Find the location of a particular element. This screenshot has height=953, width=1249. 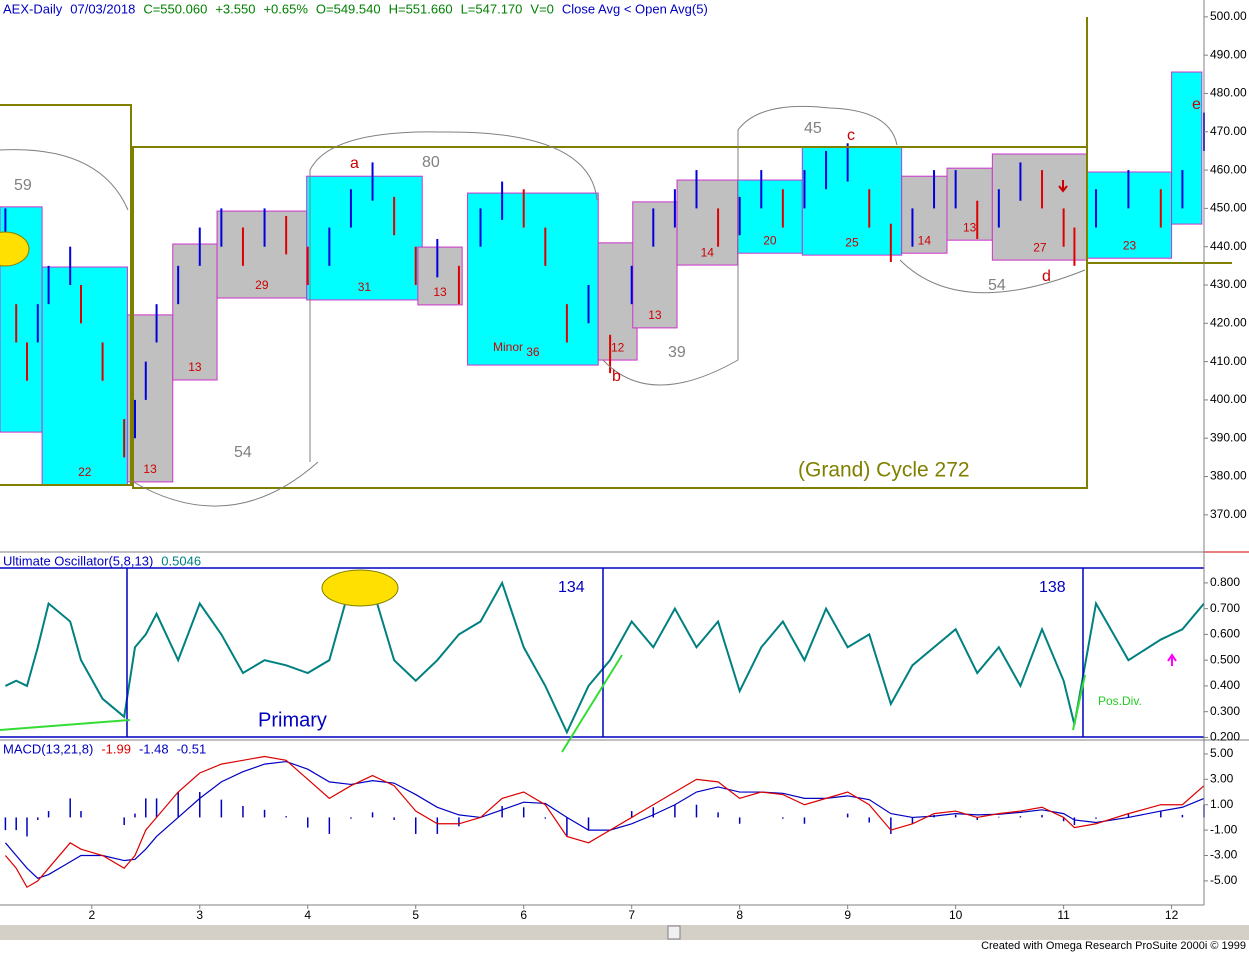

divergence-lines is located at coordinates (543, 703).